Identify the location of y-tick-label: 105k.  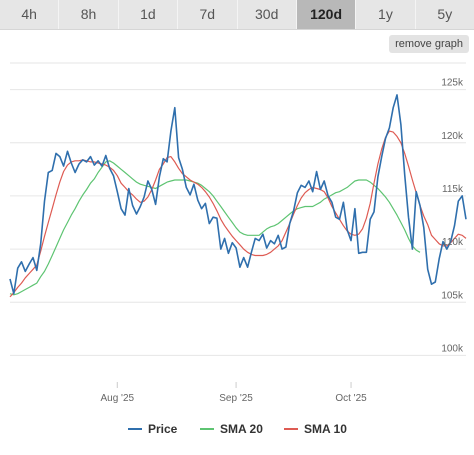
(452, 295).